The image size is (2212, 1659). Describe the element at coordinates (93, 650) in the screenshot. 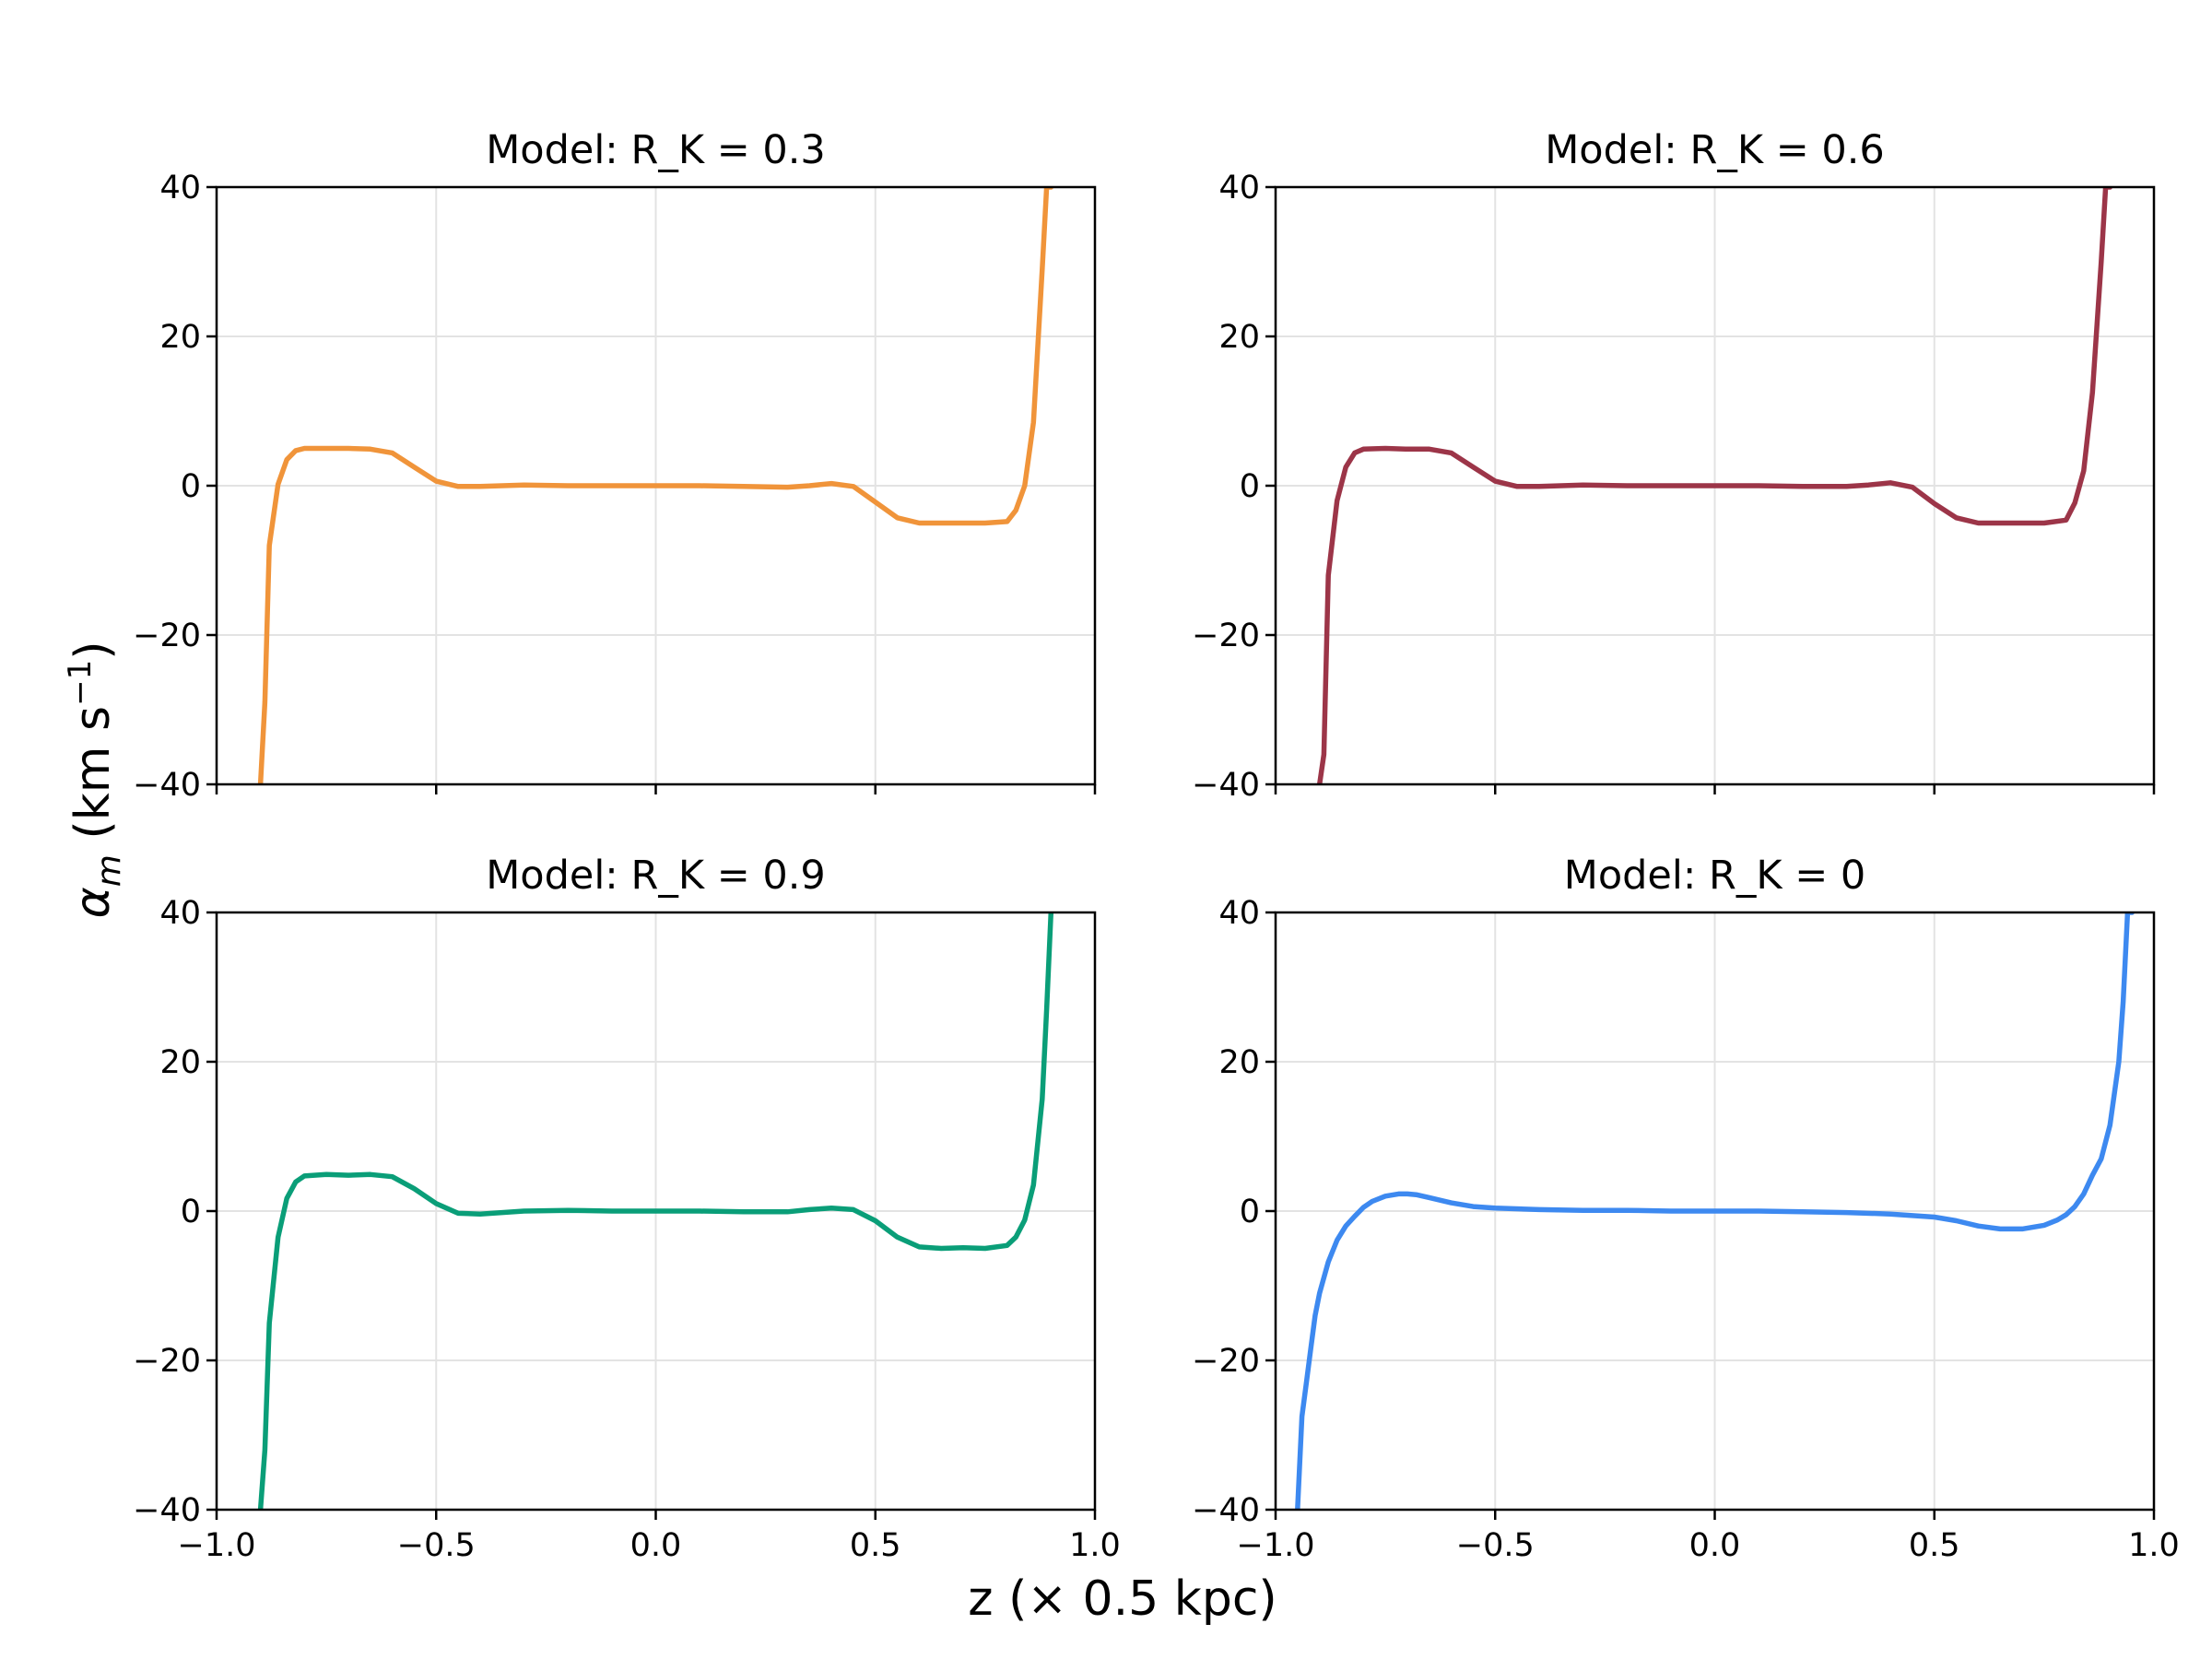

I see `y-axis-label-close: )` at that location.